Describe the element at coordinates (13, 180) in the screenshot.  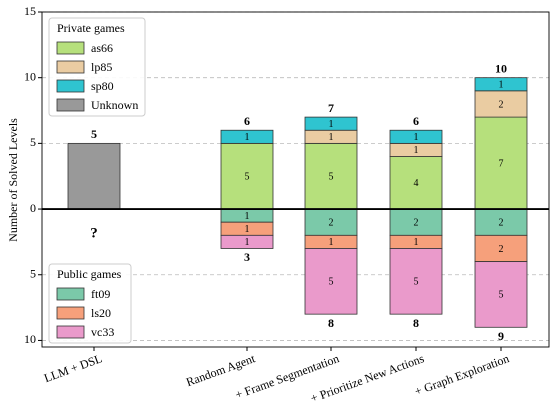
I see `y-axis-label: Number of Solved Levels` at that location.